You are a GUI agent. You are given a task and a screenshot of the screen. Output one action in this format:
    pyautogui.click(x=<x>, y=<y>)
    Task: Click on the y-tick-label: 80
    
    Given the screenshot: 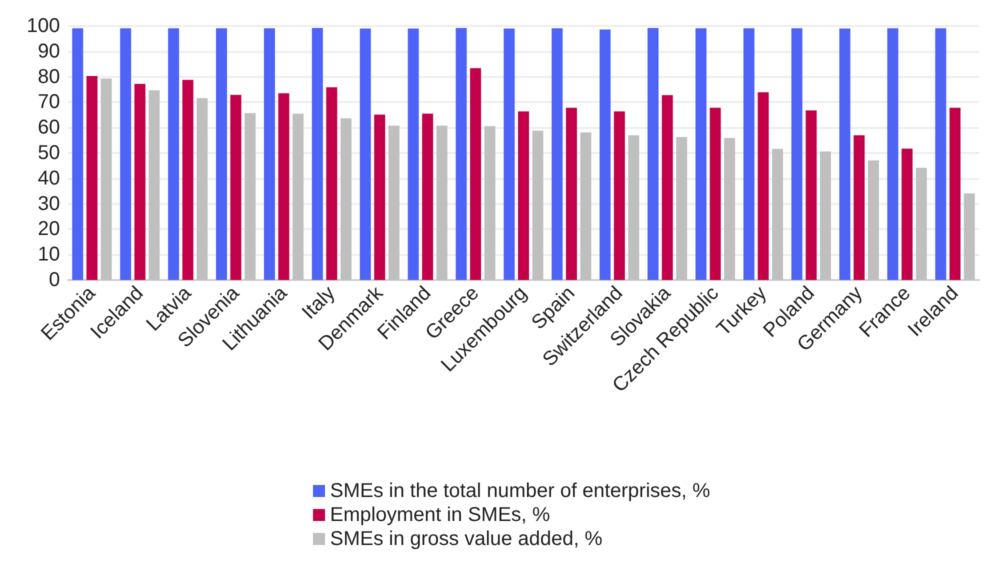 What is the action you would take?
    pyautogui.click(x=49, y=77)
    